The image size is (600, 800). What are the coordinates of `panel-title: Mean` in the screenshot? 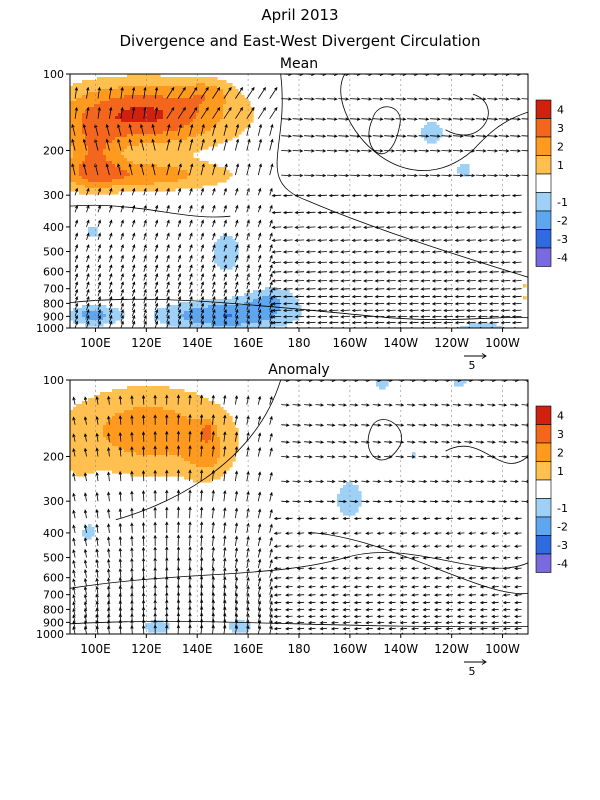 It's located at (299, 64).